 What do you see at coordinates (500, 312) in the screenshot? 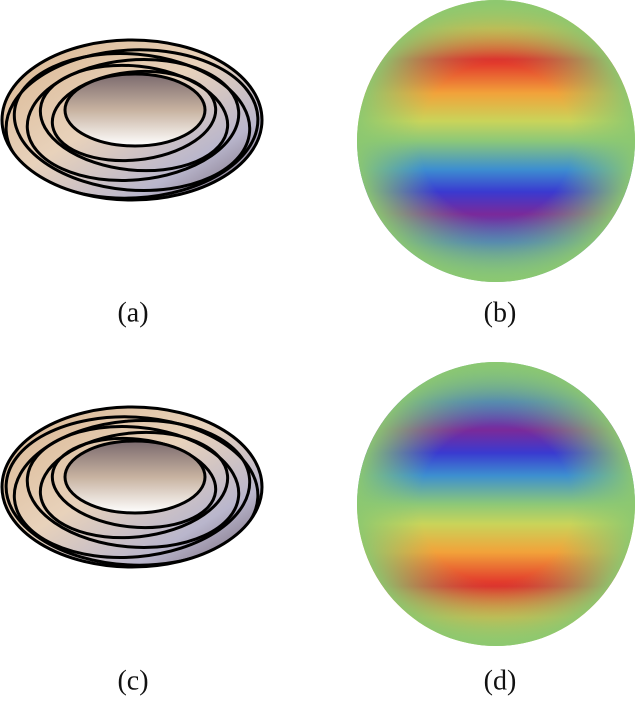
I see `panel-label: (b)` at bounding box center [500, 312].